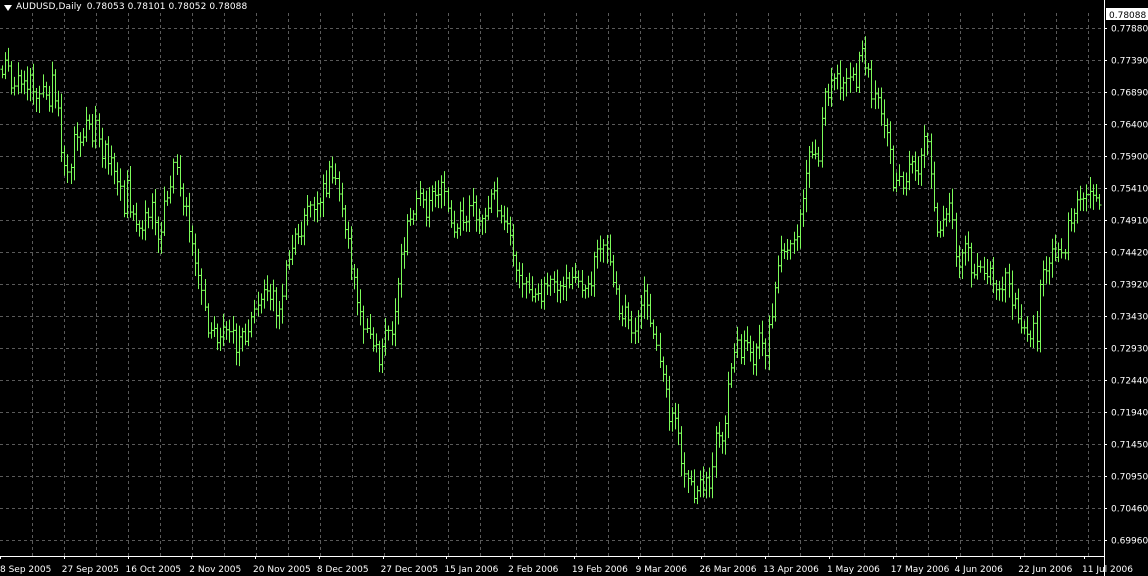  Describe the element at coordinates (920, 570) in the screenshot. I see `x-tick-label: 17 May 2006` at that location.